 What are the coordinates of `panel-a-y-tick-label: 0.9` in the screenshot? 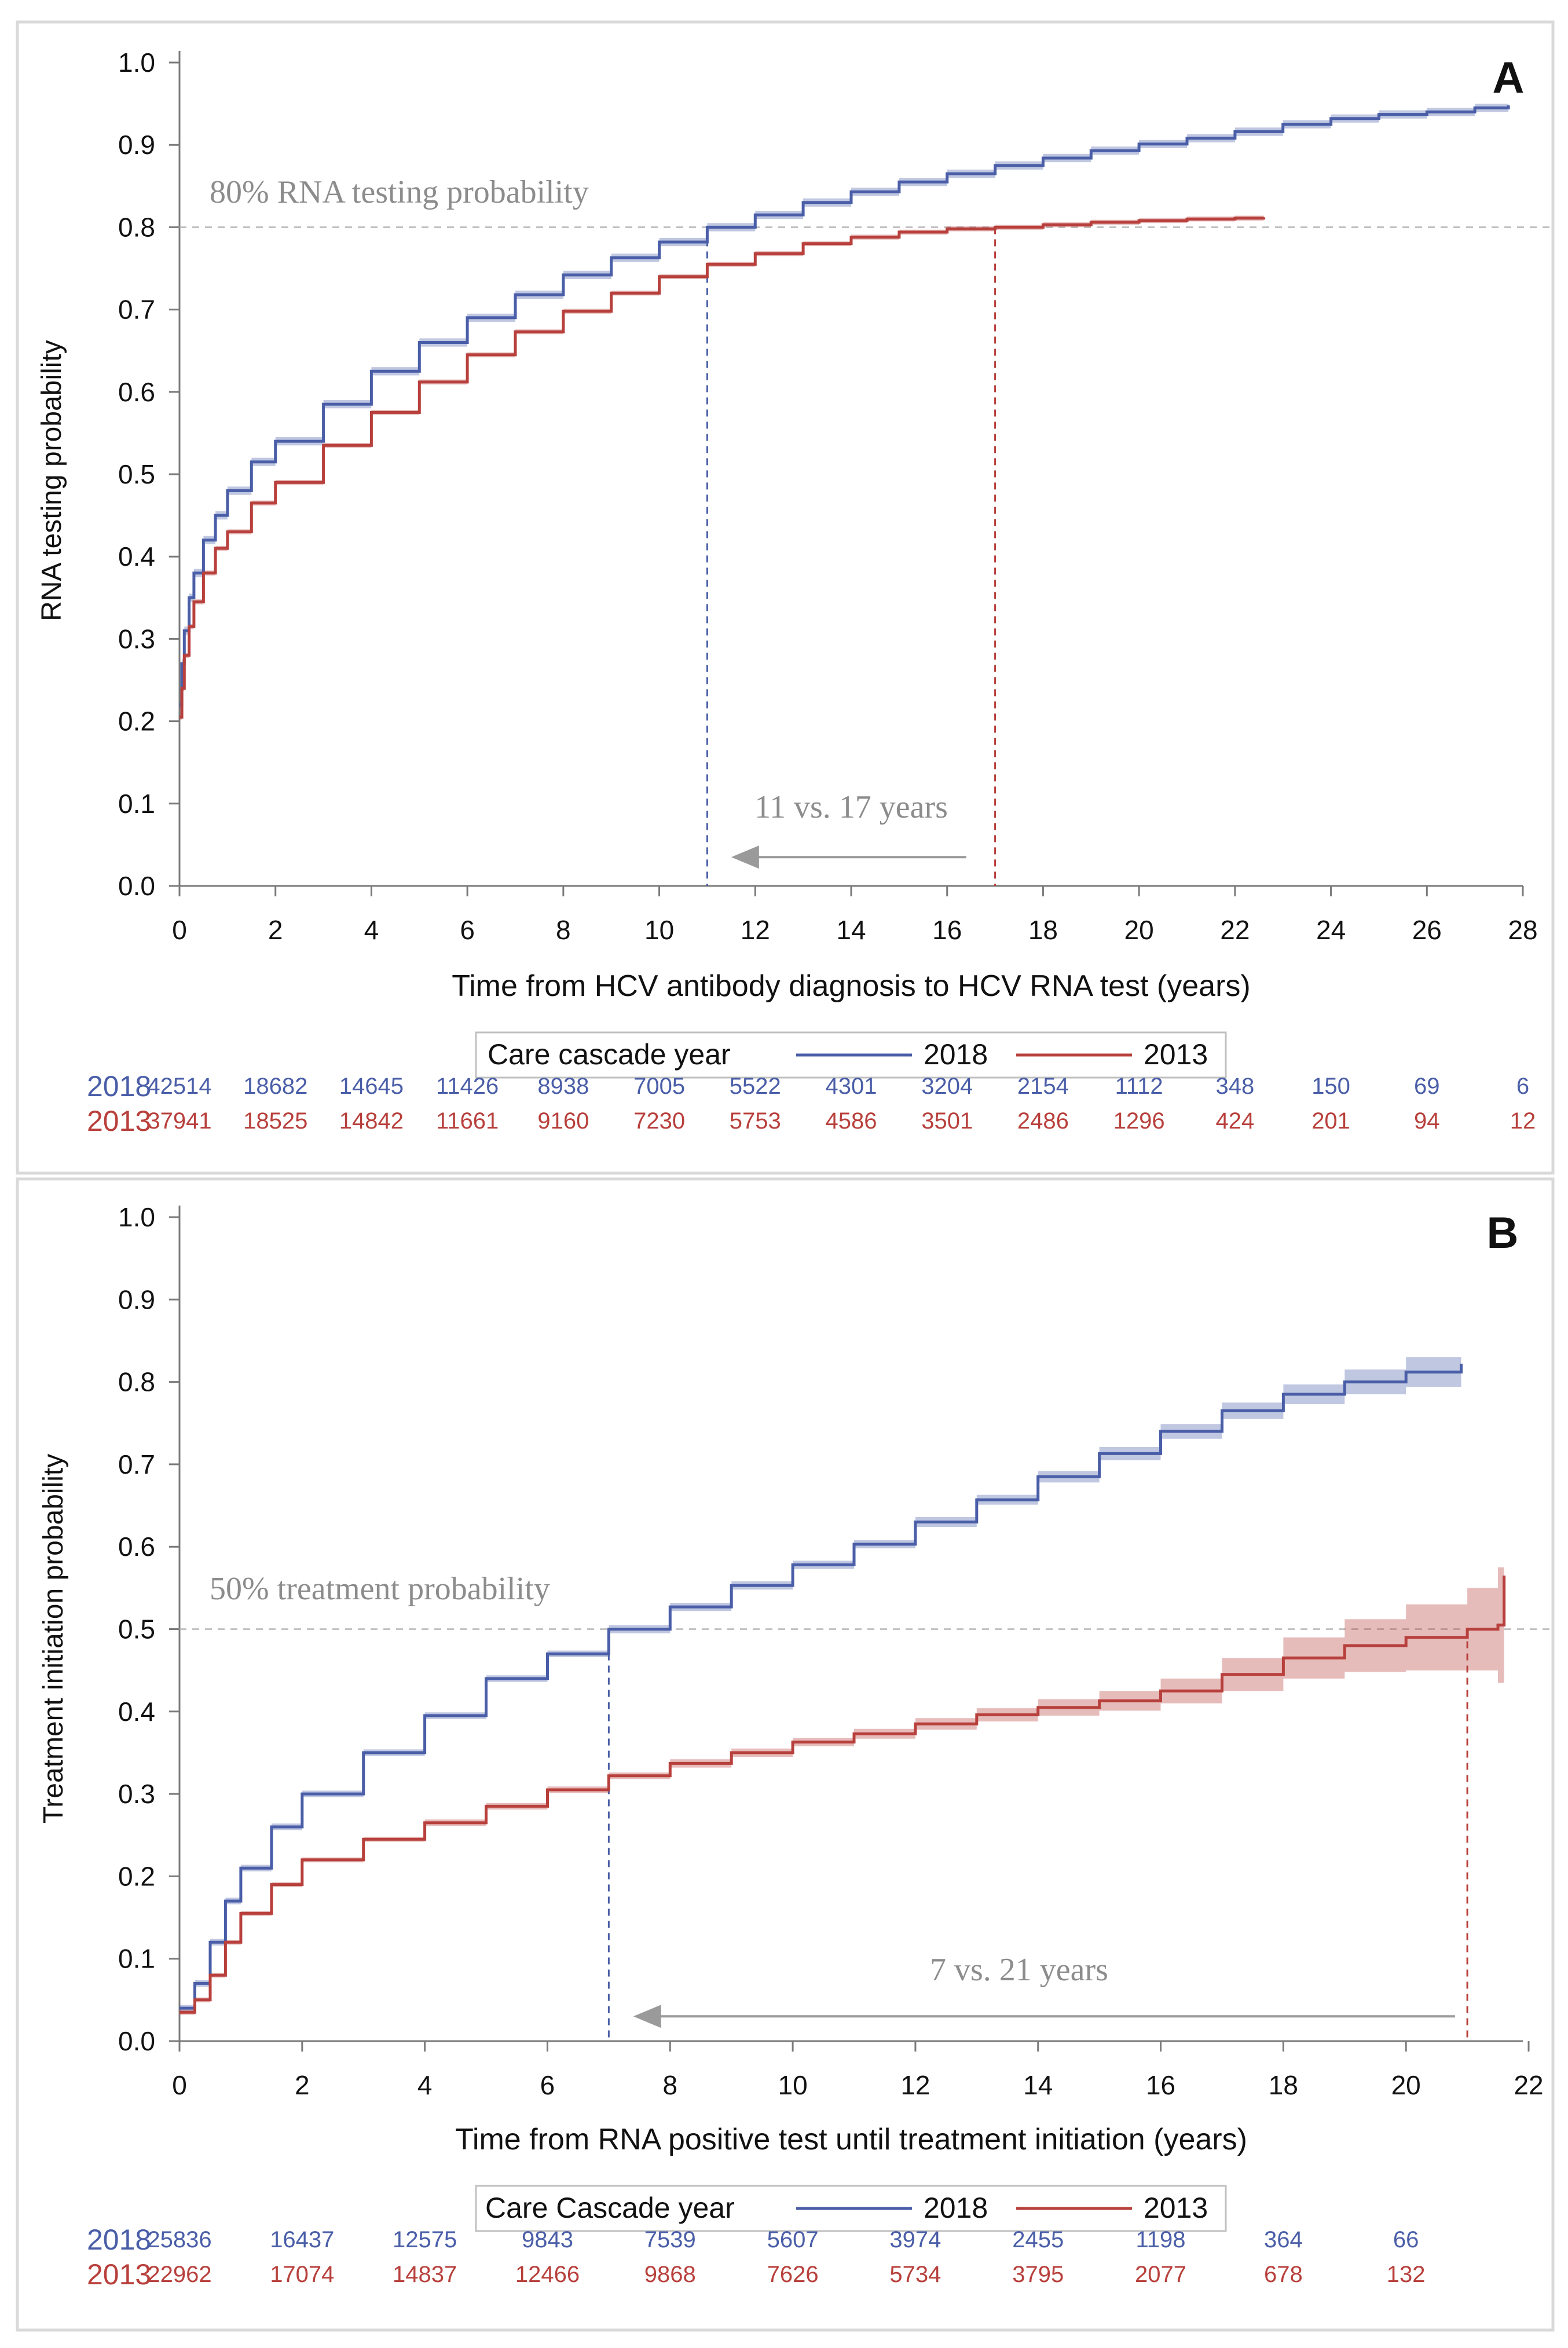 It's located at (136, 145).